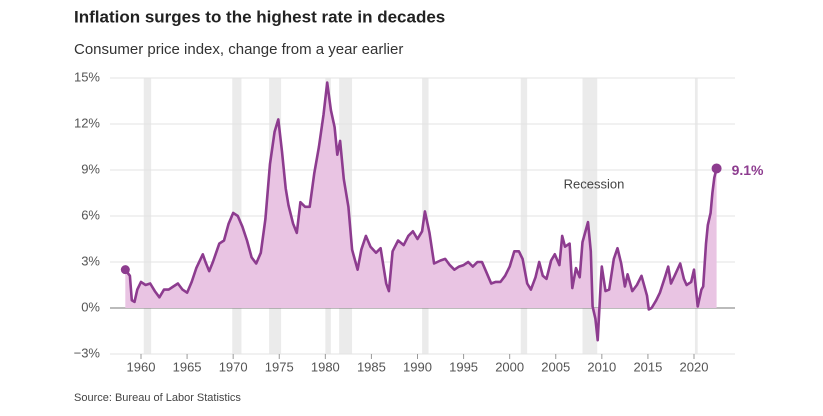  I want to click on x-tick-label: 2015, so click(647, 366).